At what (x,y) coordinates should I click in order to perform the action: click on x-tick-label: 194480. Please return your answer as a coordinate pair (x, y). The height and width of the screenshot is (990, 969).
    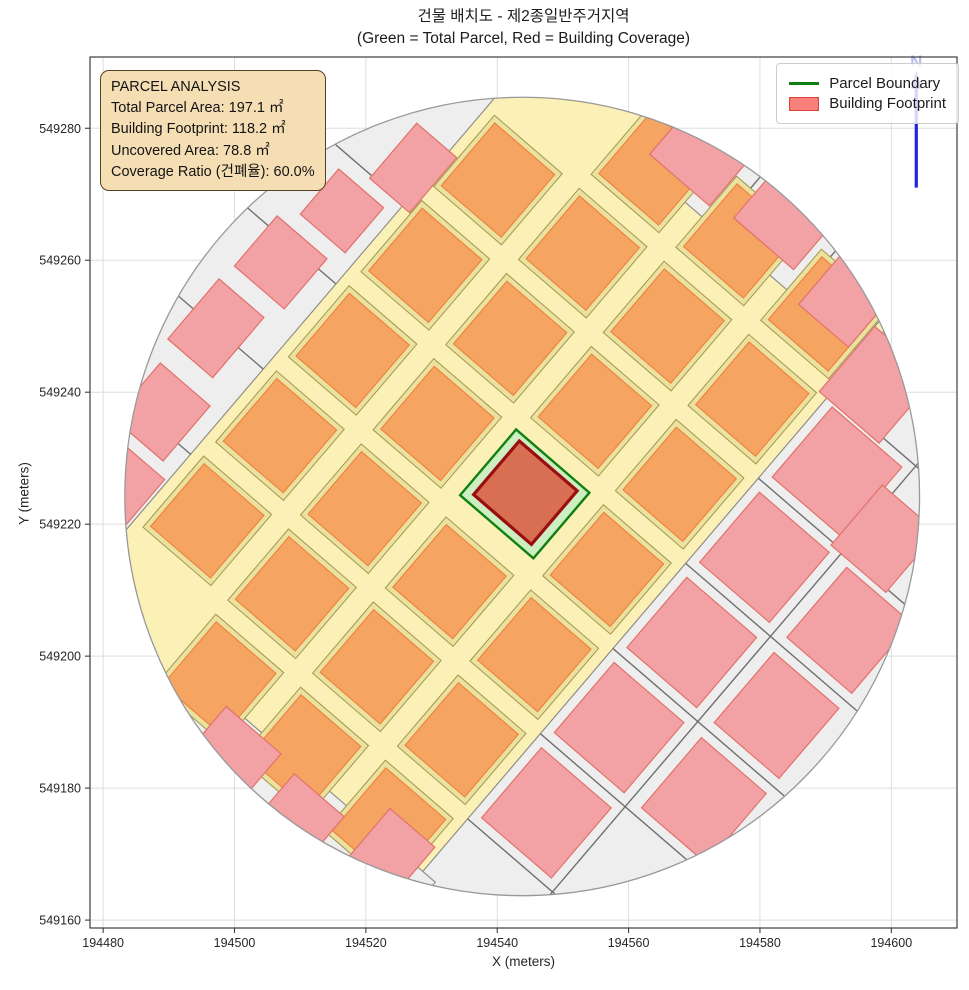
    Looking at the image, I should click on (103, 943).